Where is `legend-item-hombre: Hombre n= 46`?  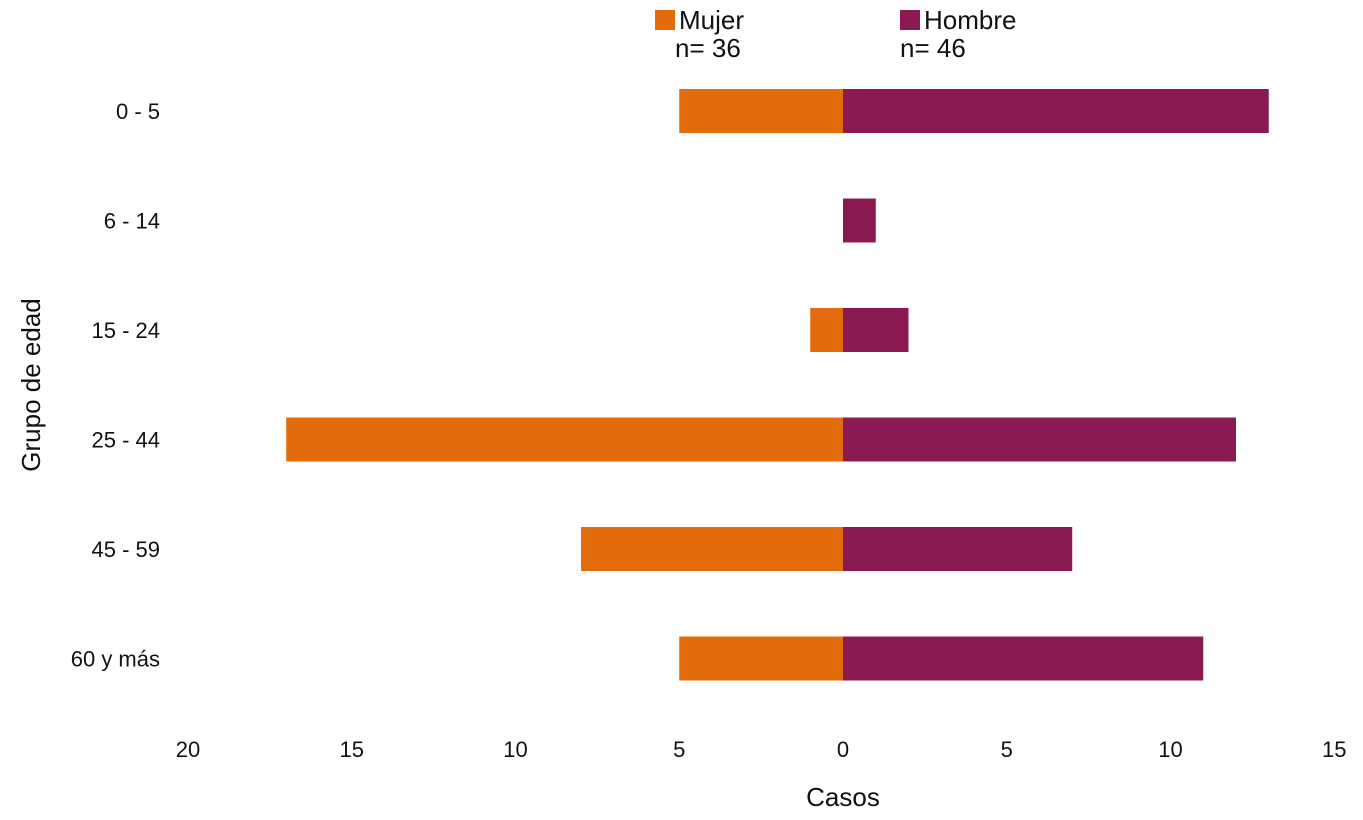 legend-item-hombre: Hombre n= 46 is located at coordinates (958, 34).